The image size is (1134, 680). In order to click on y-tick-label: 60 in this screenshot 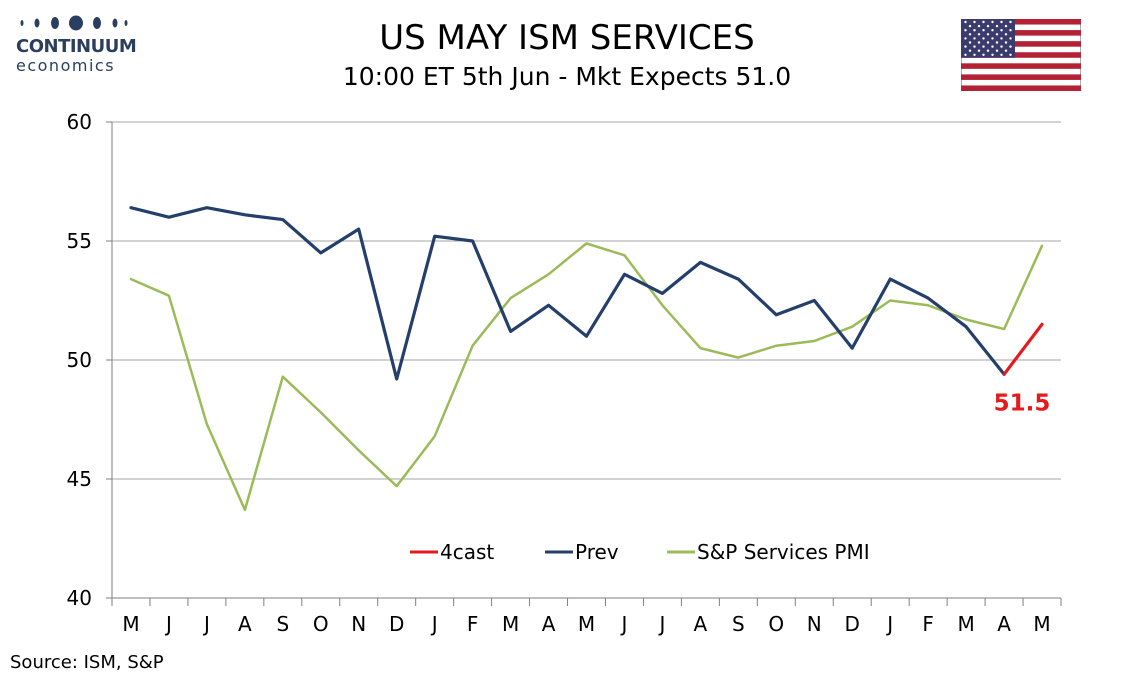, I will do `click(79, 122)`.